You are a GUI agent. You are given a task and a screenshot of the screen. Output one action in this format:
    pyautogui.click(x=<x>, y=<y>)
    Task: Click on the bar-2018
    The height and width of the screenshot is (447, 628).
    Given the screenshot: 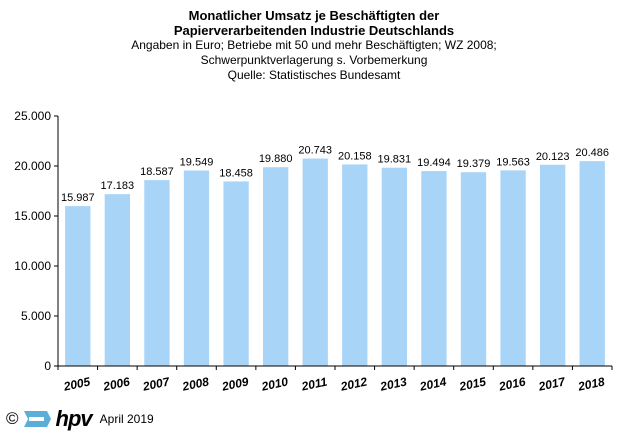 What is the action you would take?
    pyautogui.click(x=592, y=263)
    